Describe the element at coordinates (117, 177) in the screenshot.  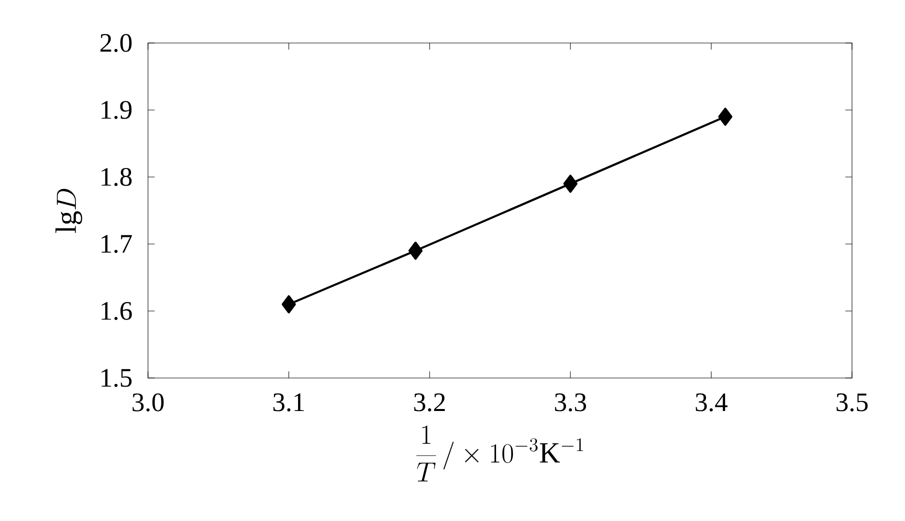
I see `y-tick-label: 1.8` at that location.